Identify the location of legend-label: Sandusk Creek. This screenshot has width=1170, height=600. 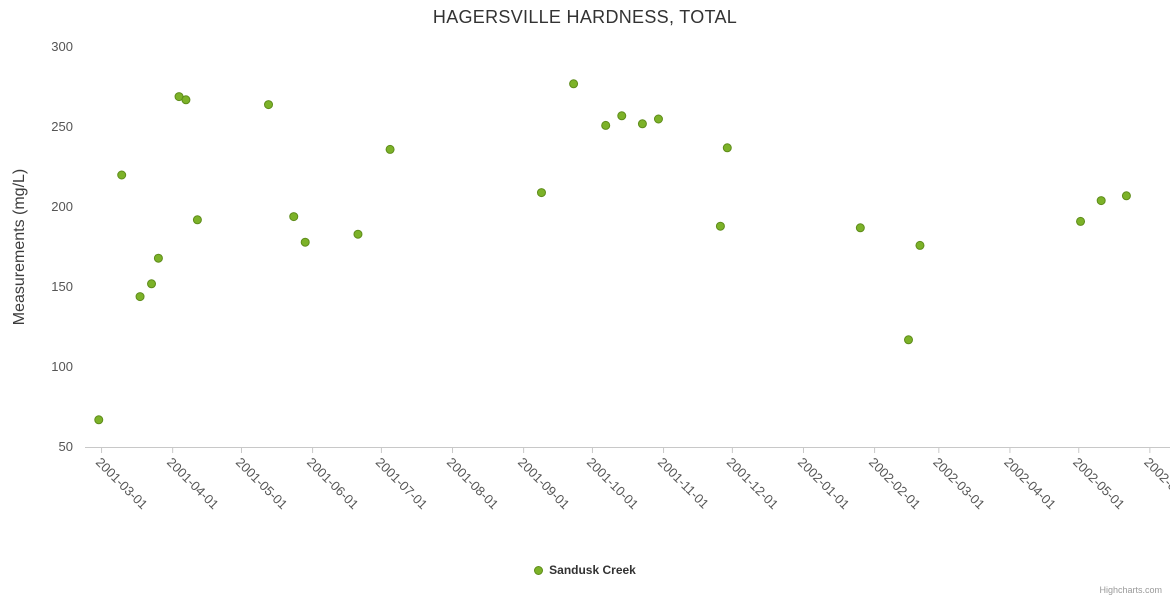
(592, 570).